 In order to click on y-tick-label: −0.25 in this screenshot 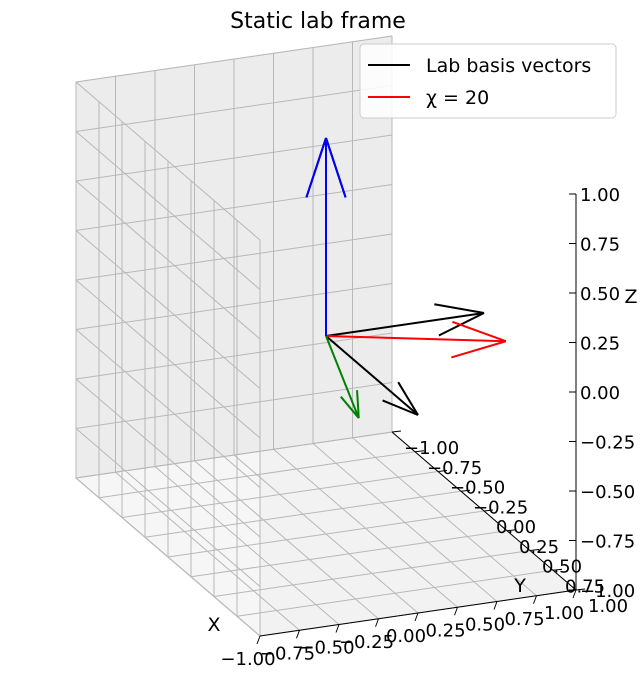, I will do `click(500, 507)`.